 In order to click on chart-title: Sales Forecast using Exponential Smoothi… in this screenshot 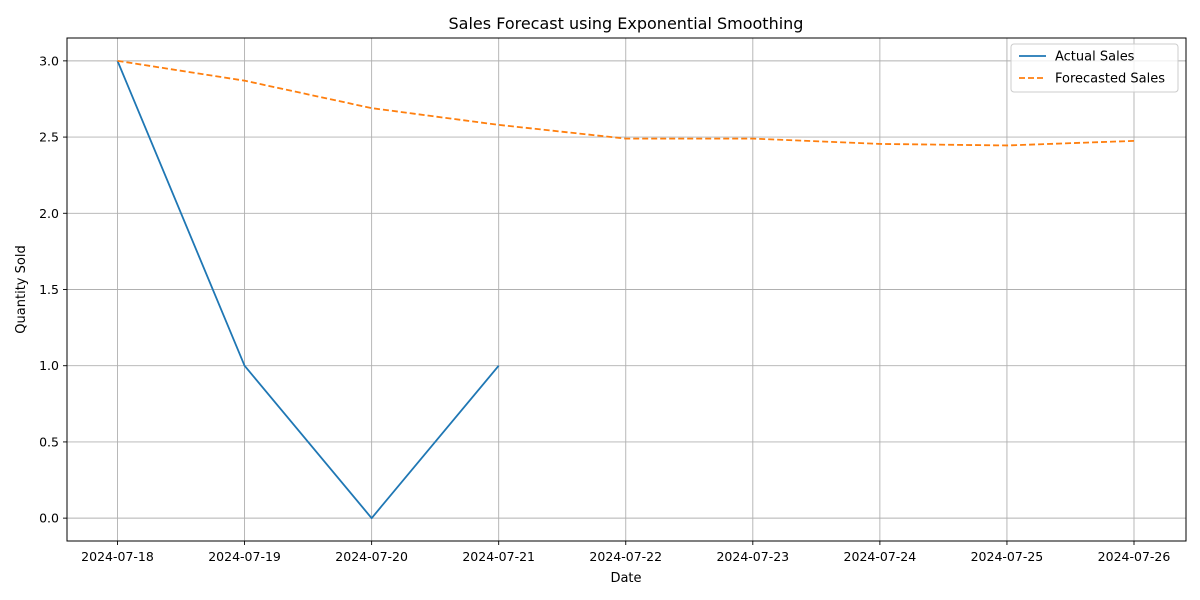, I will do `click(626, 23)`.